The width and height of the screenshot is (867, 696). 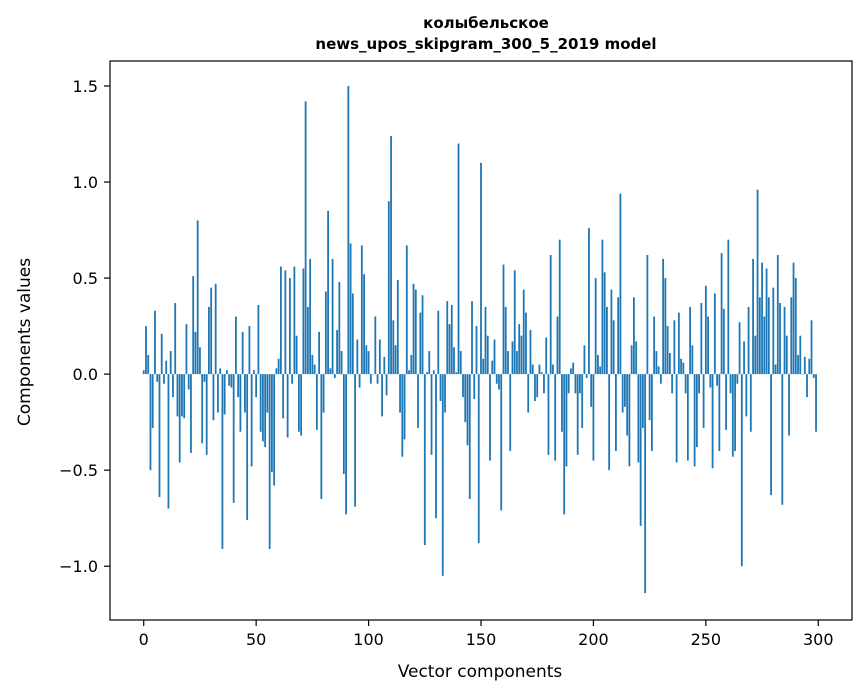 What do you see at coordinates (480, 672) in the screenshot?
I see `x-axis-label: Vector components` at bounding box center [480, 672].